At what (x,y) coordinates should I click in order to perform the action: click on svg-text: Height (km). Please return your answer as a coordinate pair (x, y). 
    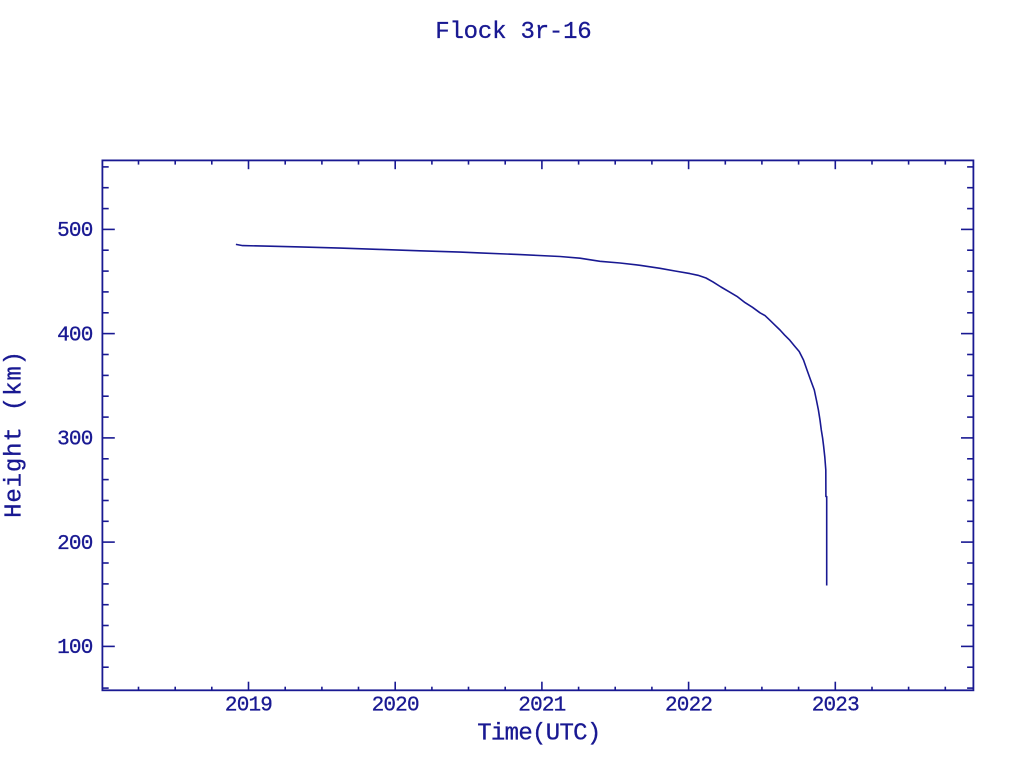
    Looking at the image, I should click on (15, 434).